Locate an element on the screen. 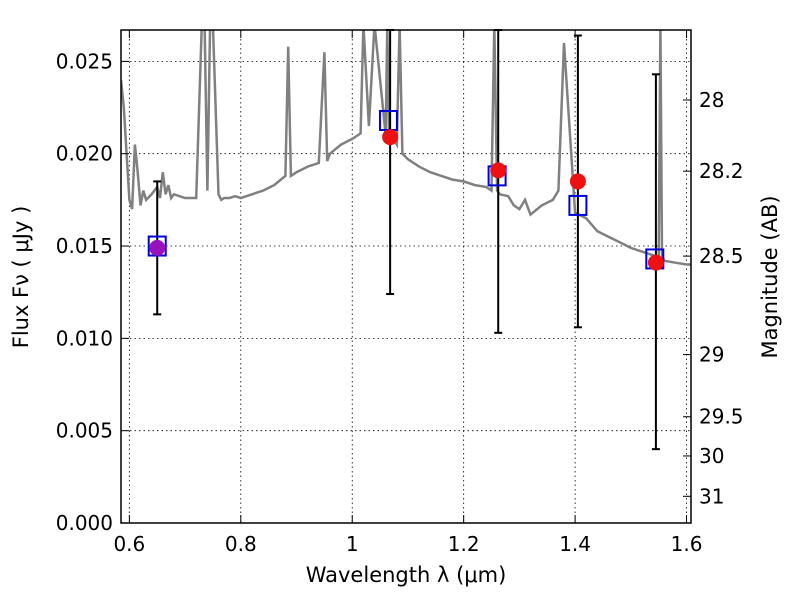 Image resolution: width=800 pixels, height=600 pixels. y2-axis-title: Magnitude (AB) is located at coordinates (770, 276).